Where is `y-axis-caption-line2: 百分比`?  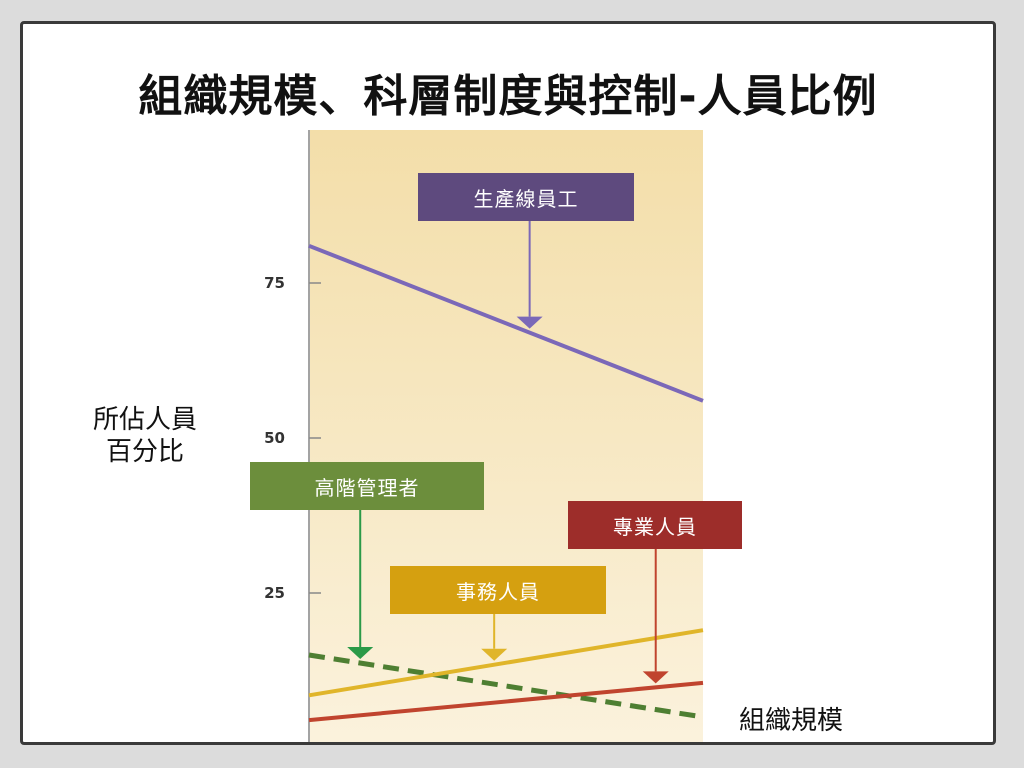 y-axis-caption-line2: 百分比 is located at coordinates (144, 452).